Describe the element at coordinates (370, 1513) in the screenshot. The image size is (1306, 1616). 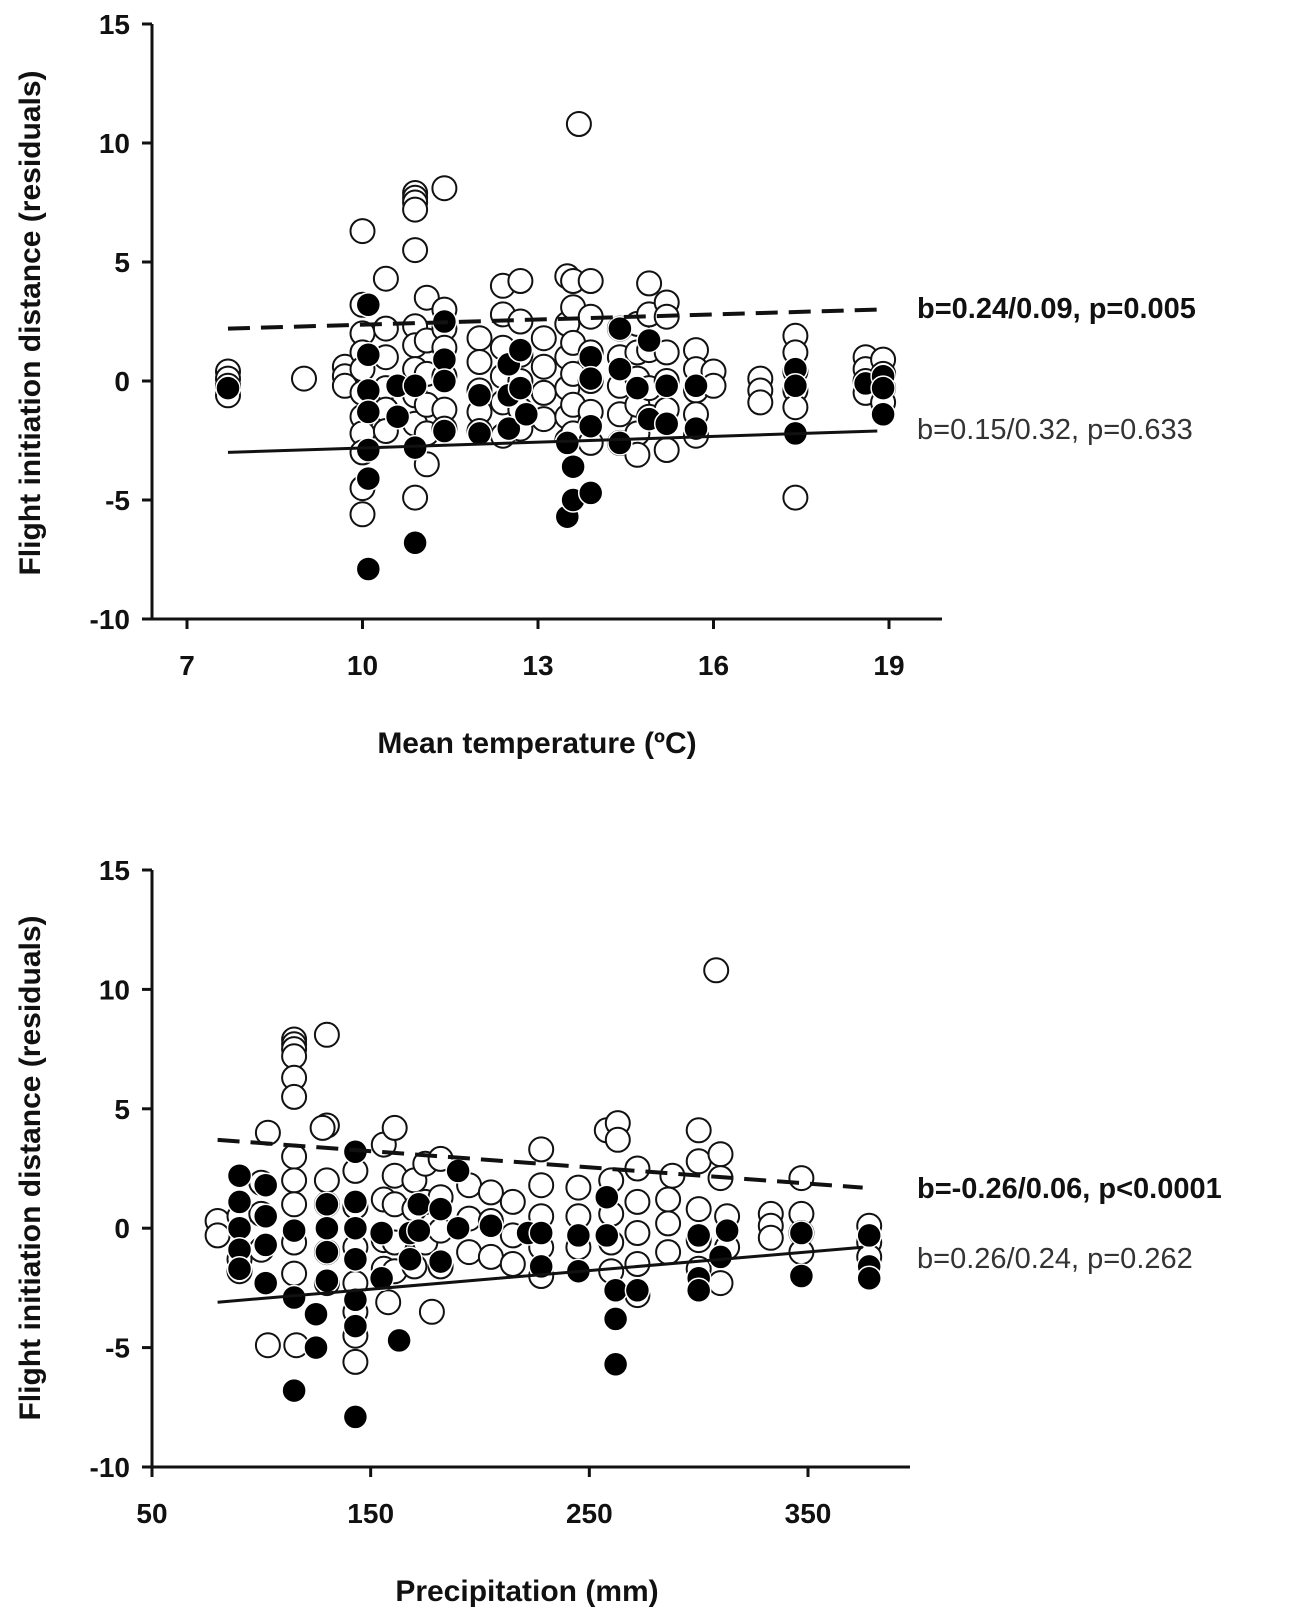
I see `x-tick-label: 150` at that location.